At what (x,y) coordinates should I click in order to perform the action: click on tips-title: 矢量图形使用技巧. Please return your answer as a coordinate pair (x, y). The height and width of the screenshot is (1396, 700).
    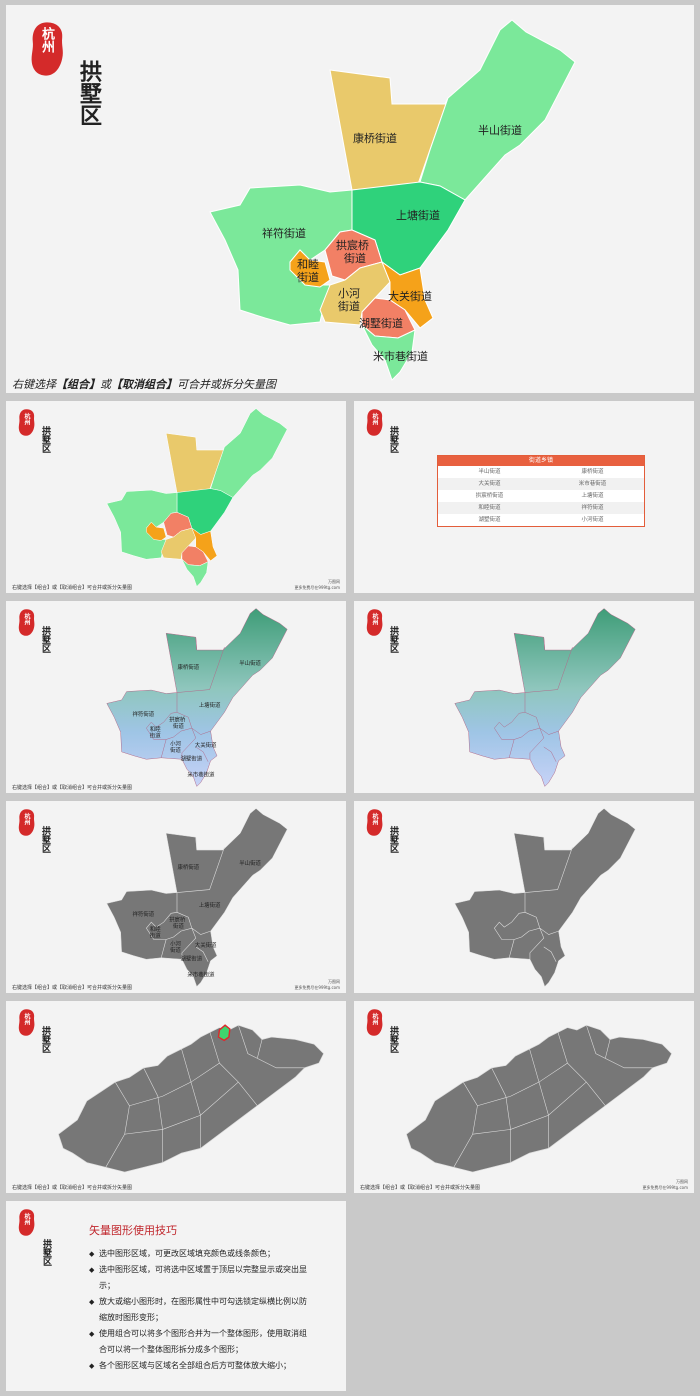
    Looking at the image, I should click on (133, 1230).